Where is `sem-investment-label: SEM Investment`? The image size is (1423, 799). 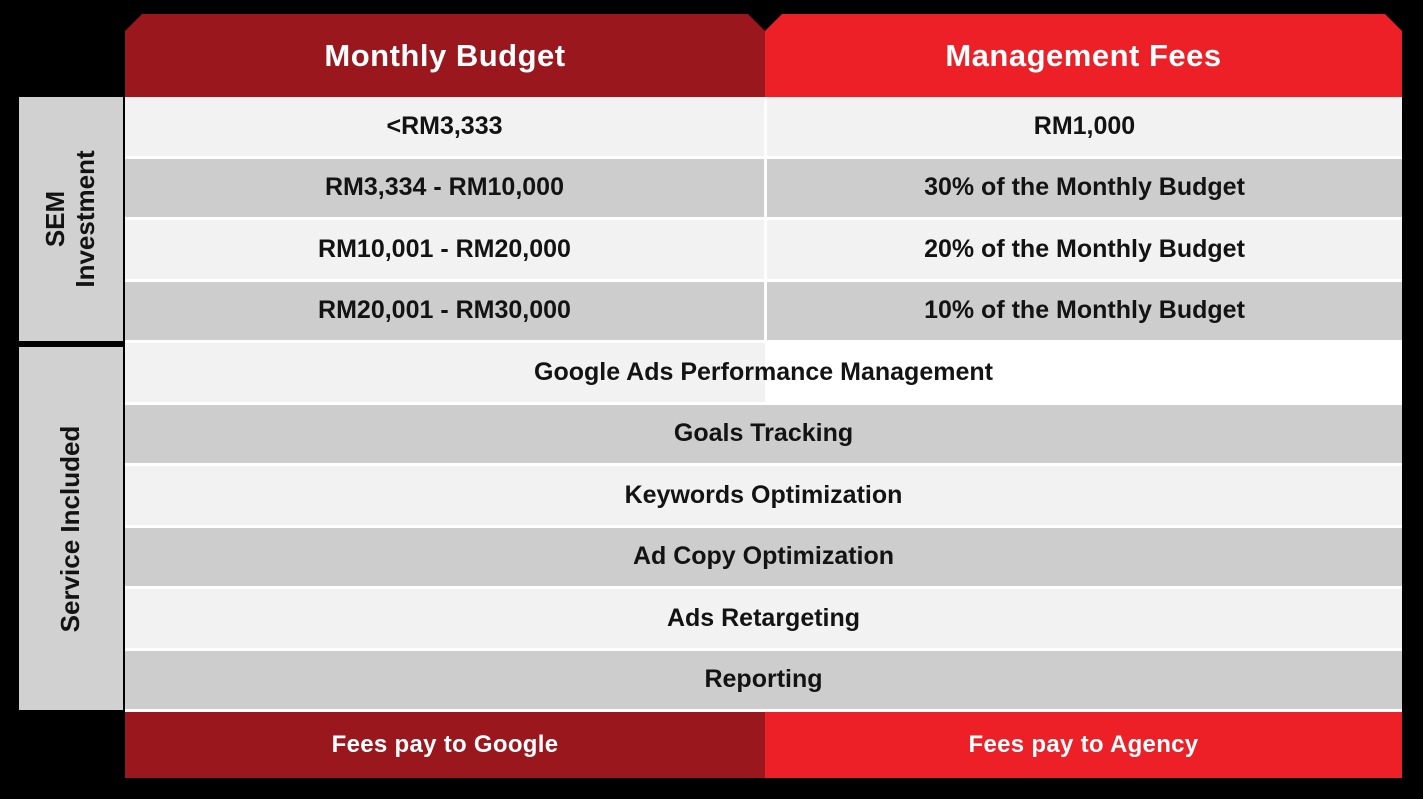 sem-investment-label: SEM Investment is located at coordinates (70, 219).